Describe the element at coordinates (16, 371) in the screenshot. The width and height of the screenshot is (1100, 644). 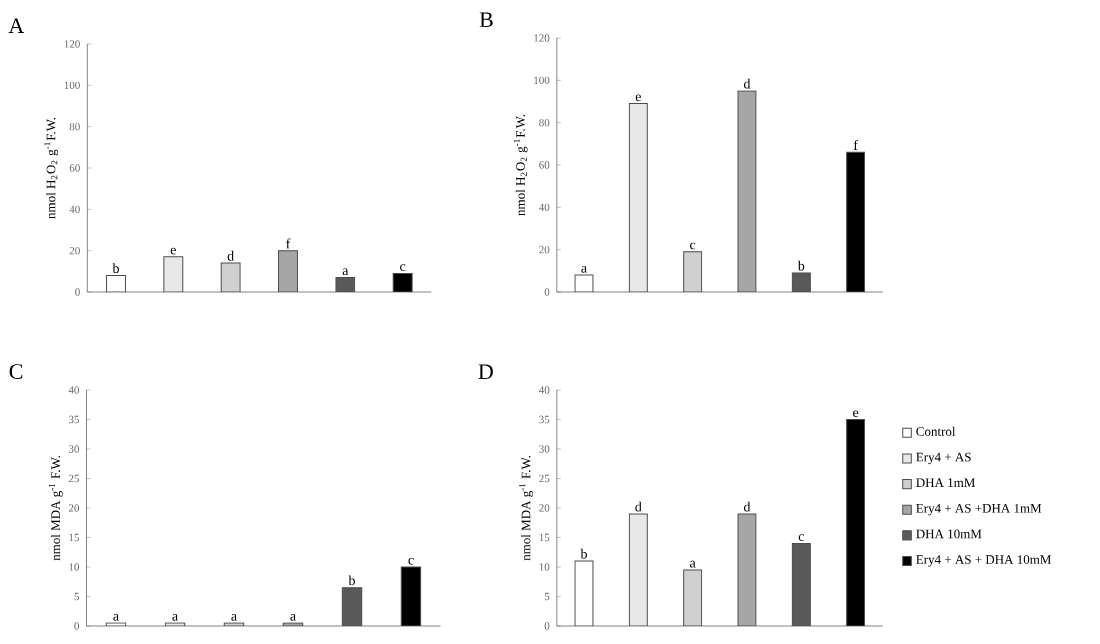
I see `chart-title: C` at that location.